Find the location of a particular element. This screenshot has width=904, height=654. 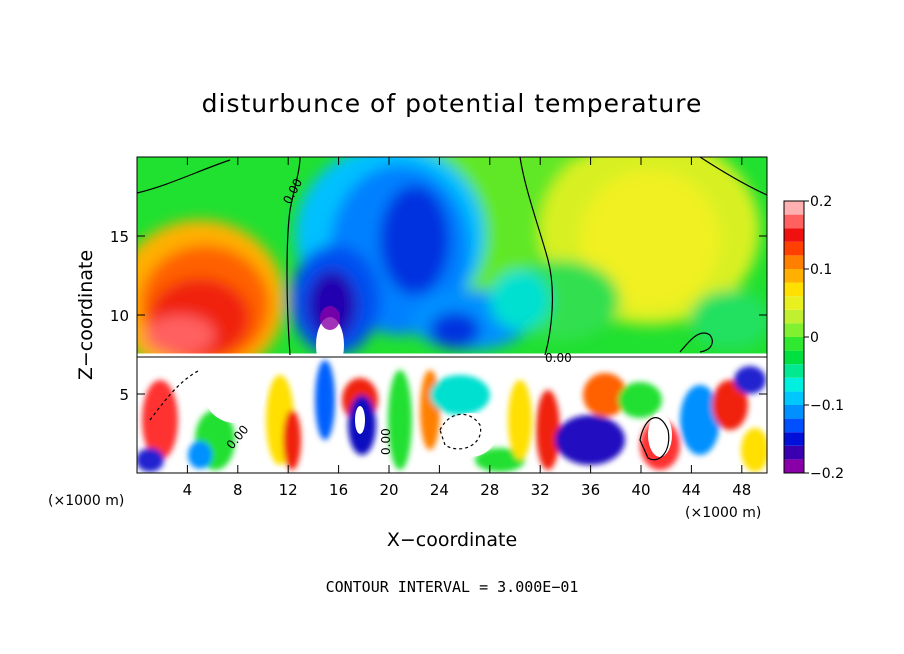

colorbar-tick-label: 0.1 is located at coordinates (821, 270).